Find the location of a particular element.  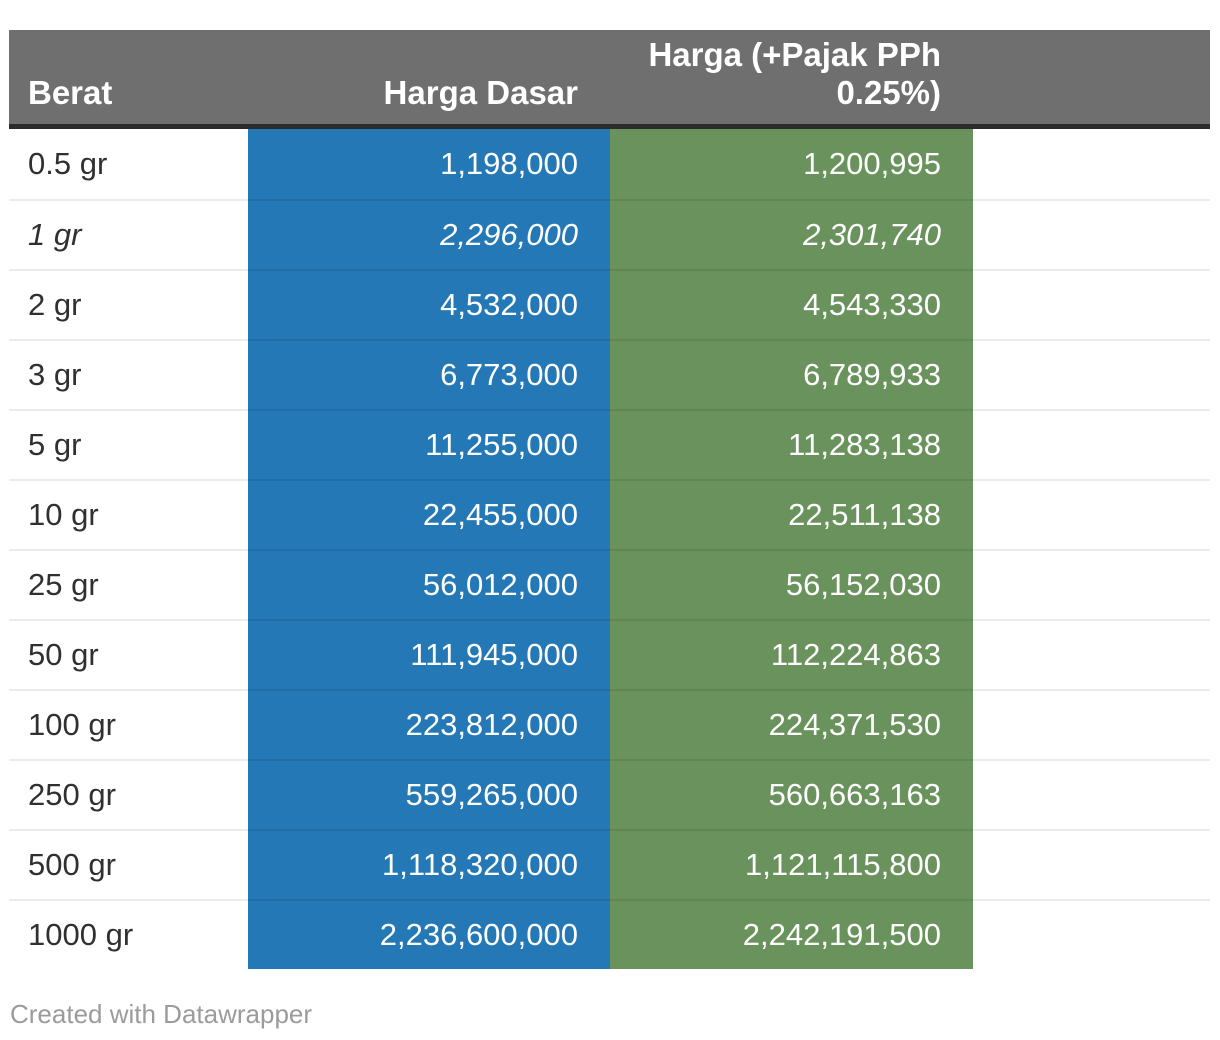

cell-harga-dasar: 56,012,000 is located at coordinates (429, 584).